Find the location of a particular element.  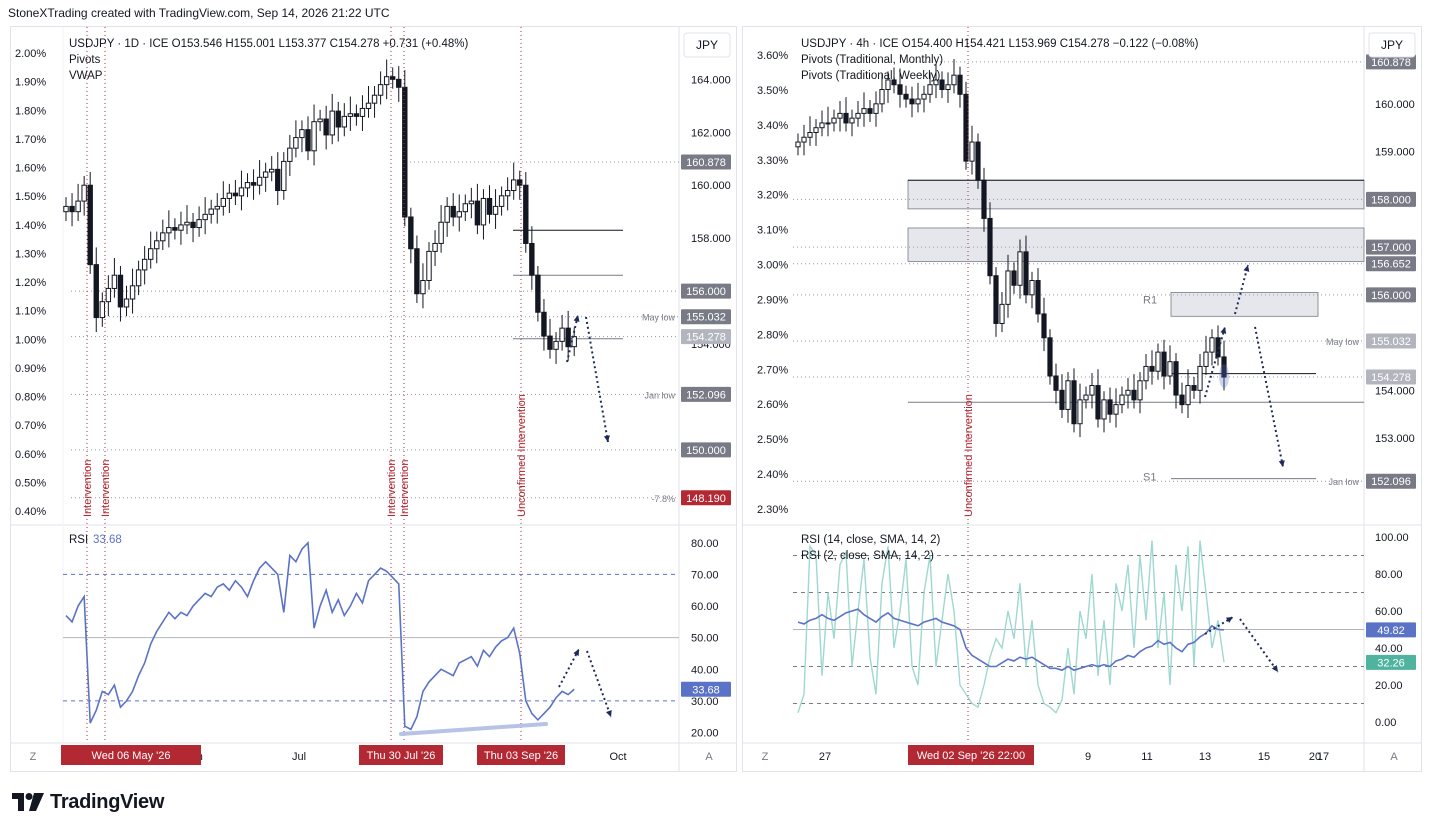

time-axis-label: 9 is located at coordinates (1088, 757).